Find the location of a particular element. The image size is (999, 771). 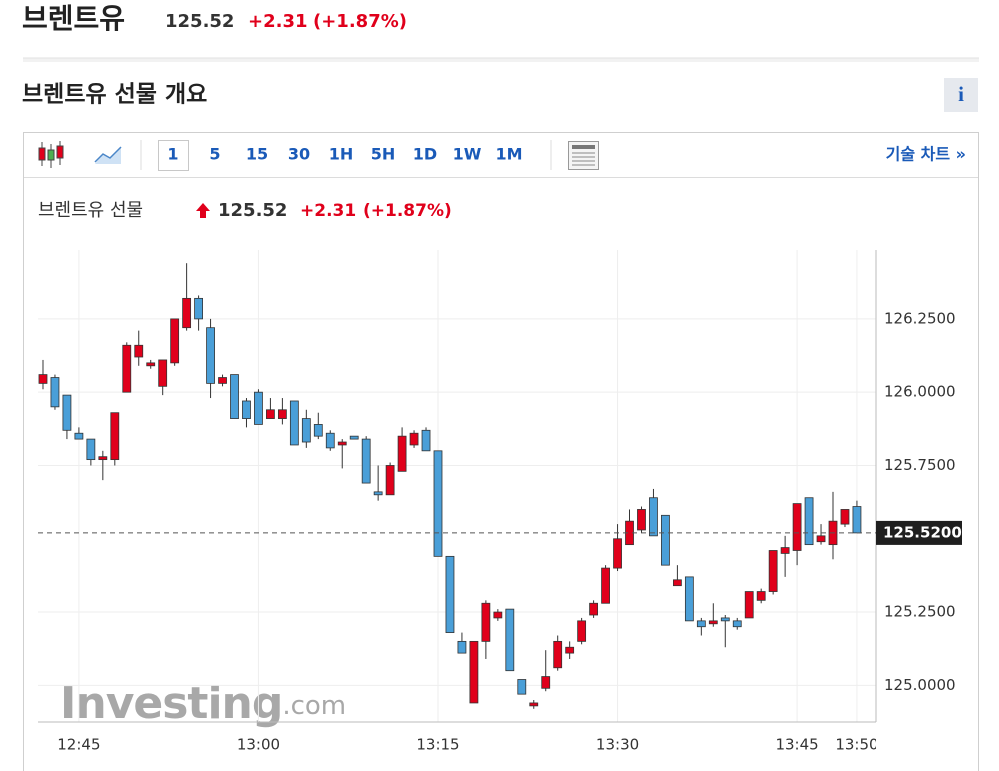

info-button is located at coordinates (961, 95).